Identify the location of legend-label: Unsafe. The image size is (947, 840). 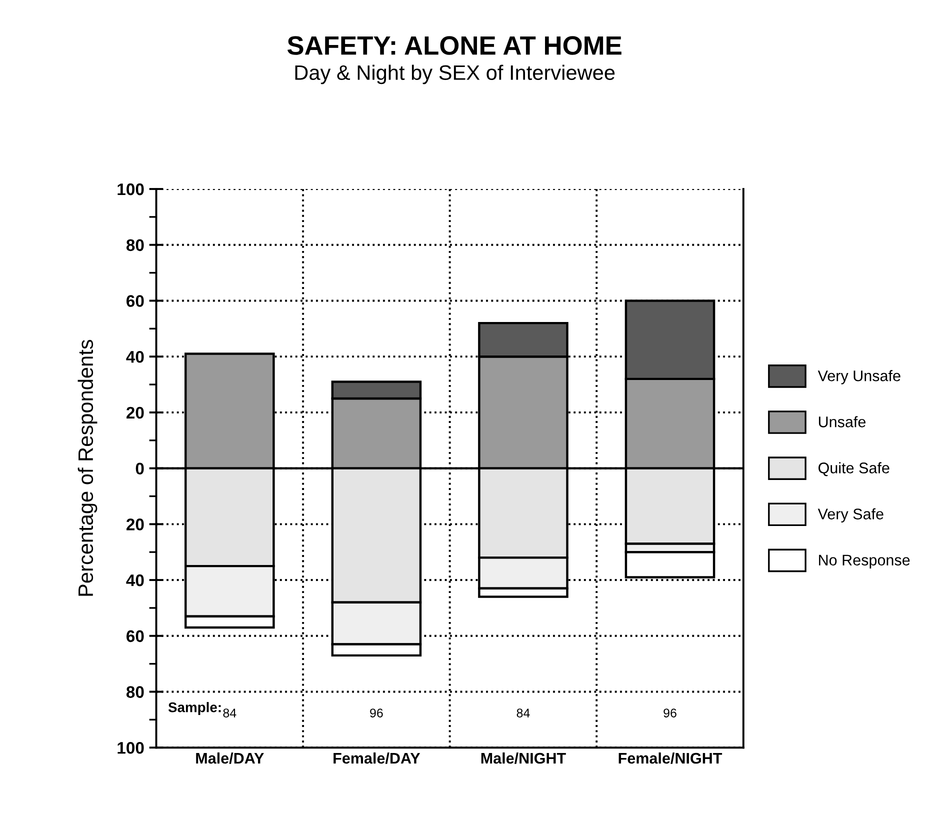
(842, 422).